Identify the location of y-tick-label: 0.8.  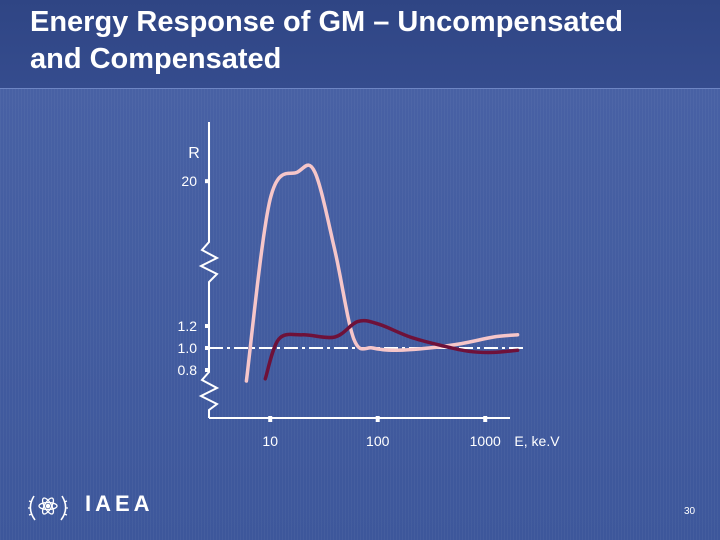
(188, 370).